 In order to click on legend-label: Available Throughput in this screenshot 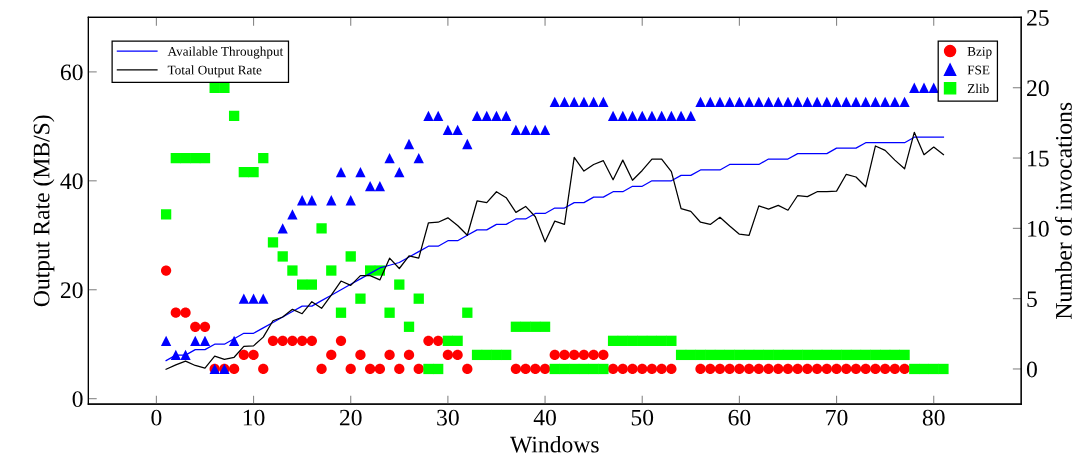, I will do `click(225, 52)`.